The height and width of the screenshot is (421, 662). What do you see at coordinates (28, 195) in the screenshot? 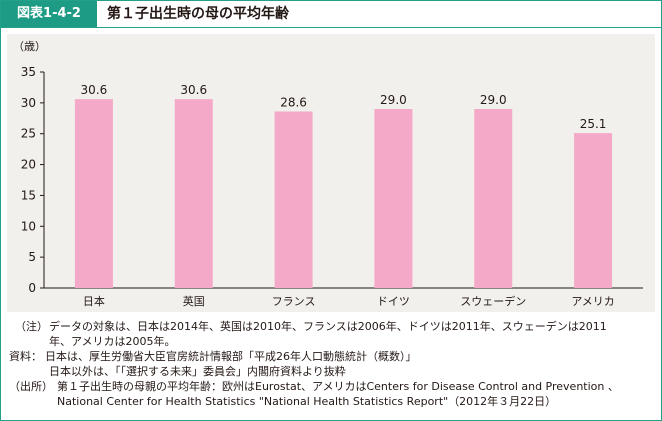
I see `y-tick-label: 15` at bounding box center [28, 195].